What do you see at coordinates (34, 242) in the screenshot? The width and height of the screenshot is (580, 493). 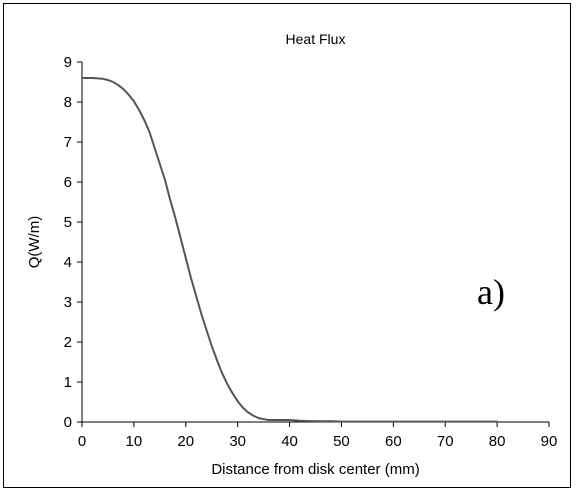 I see `y-axis-label: Q(W/m)` at bounding box center [34, 242].